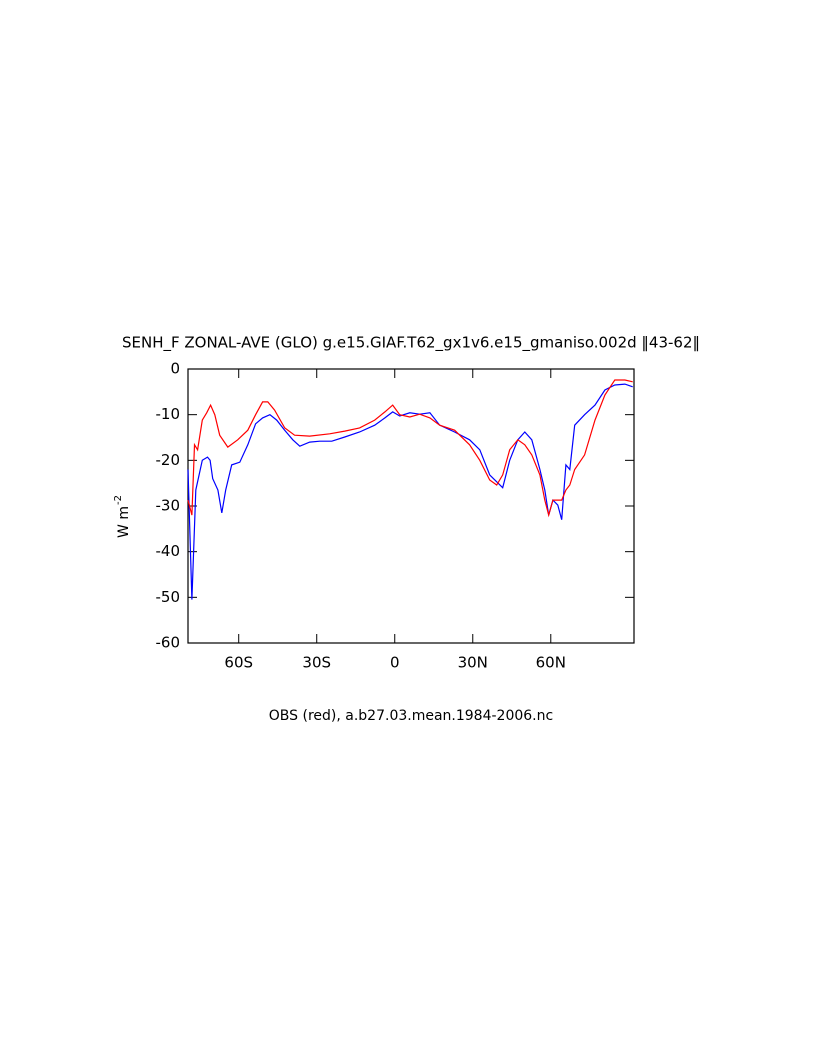  What do you see at coordinates (168, 551) in the screenshot?
I see `y-tick-label: -40` at bounding box center [168, 551].